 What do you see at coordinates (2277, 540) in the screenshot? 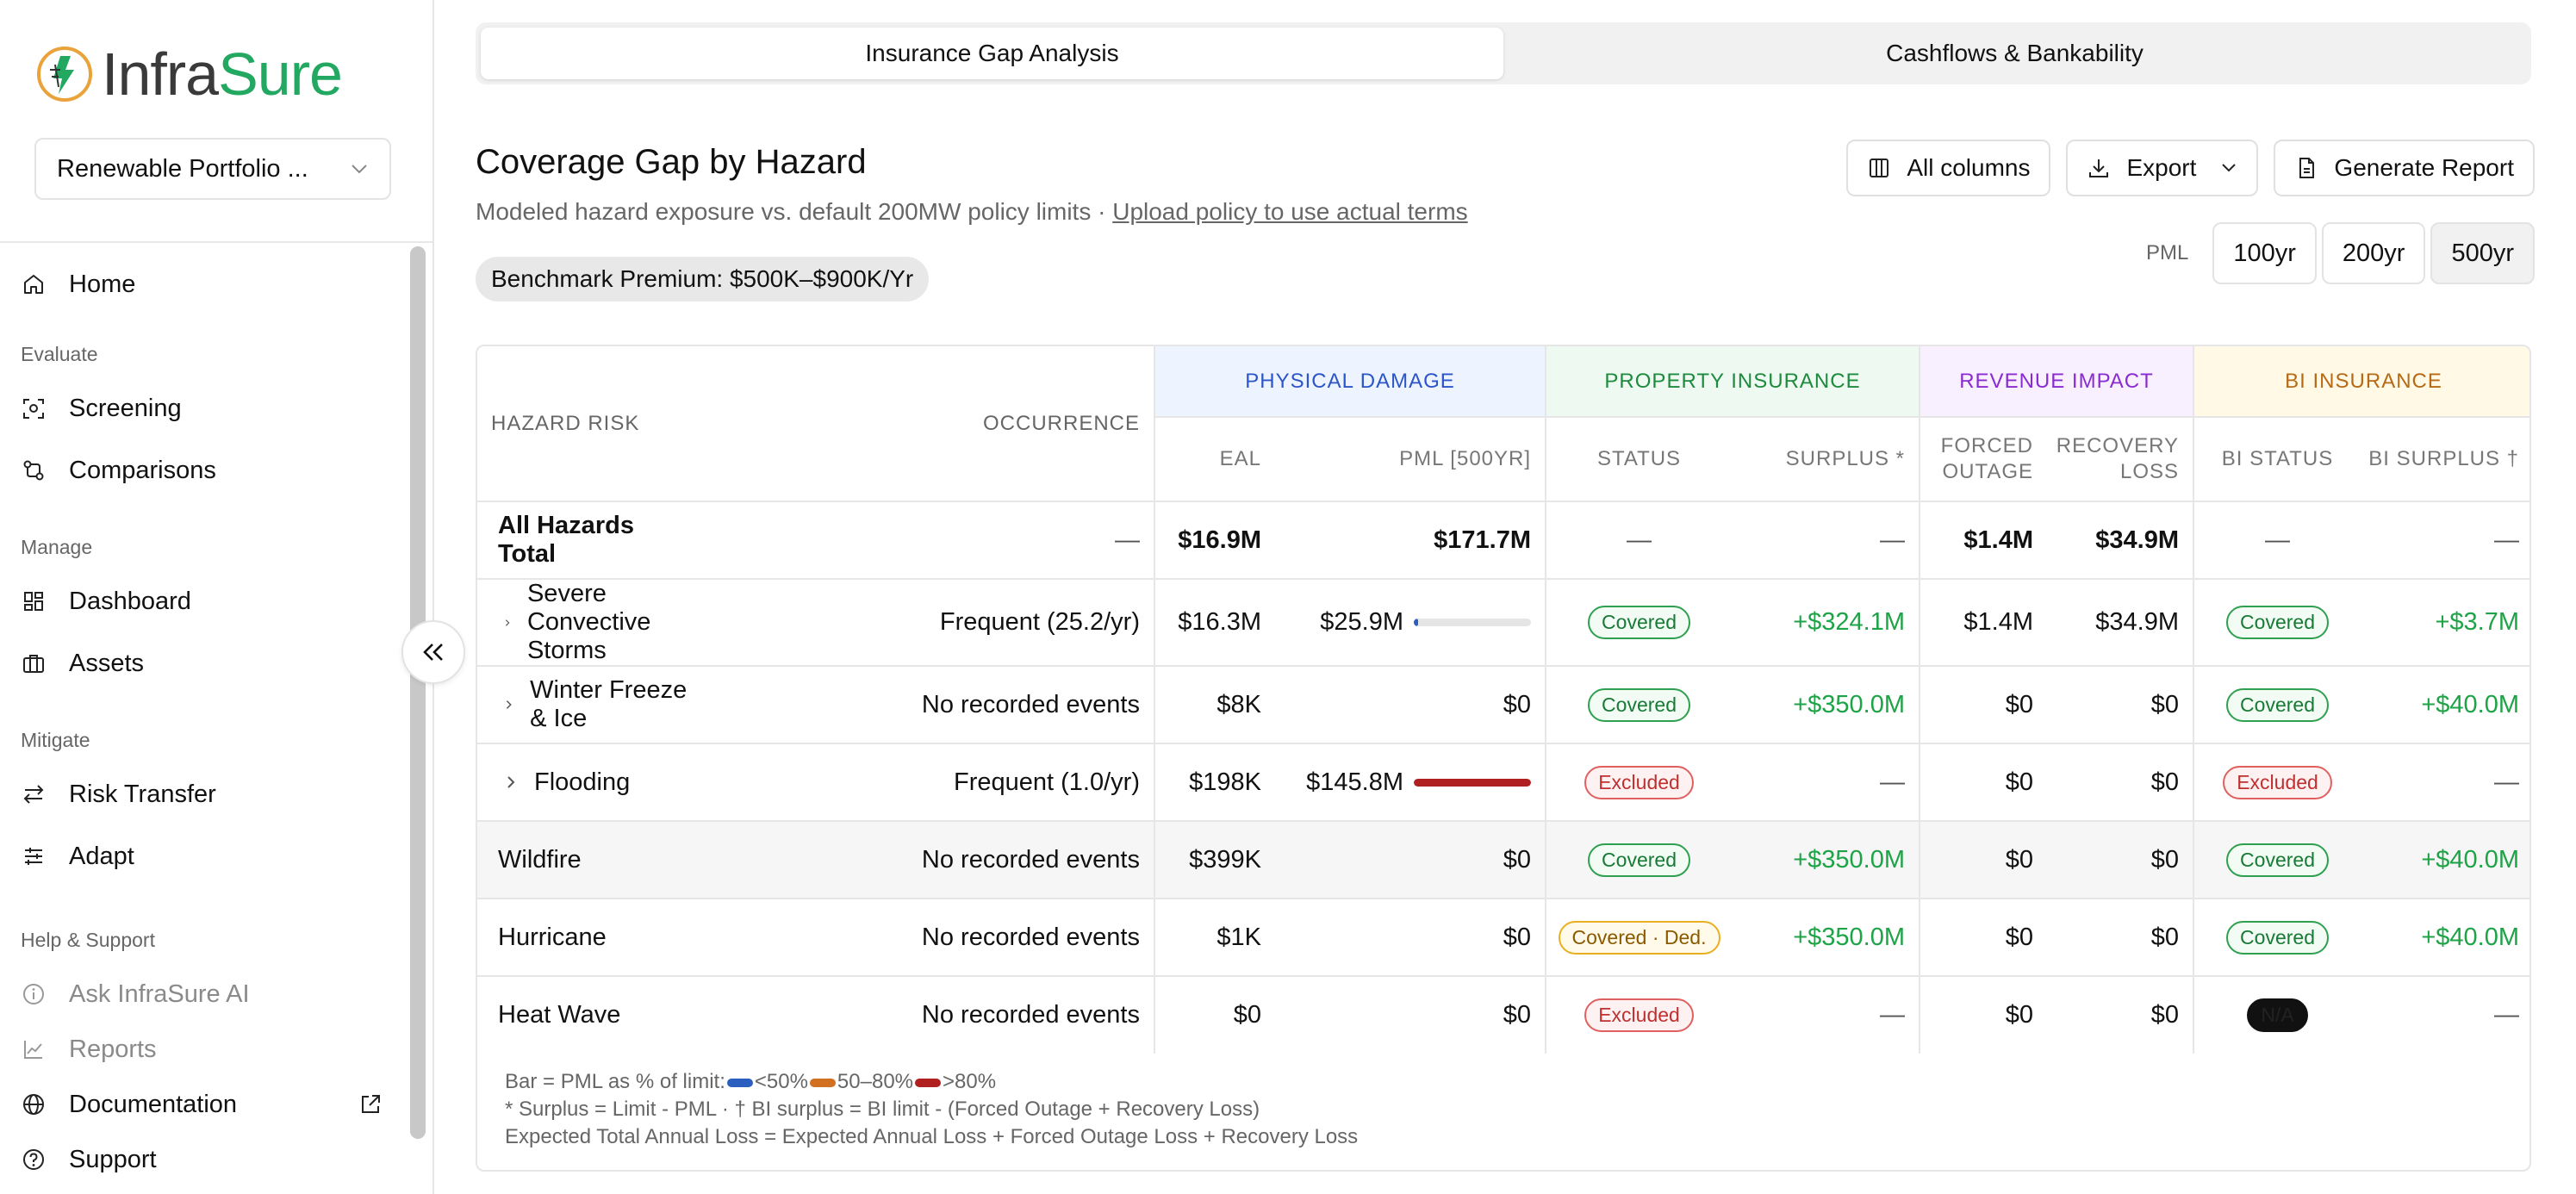
I see `bi-status-cell: —` at bounding box center [2277, 540].